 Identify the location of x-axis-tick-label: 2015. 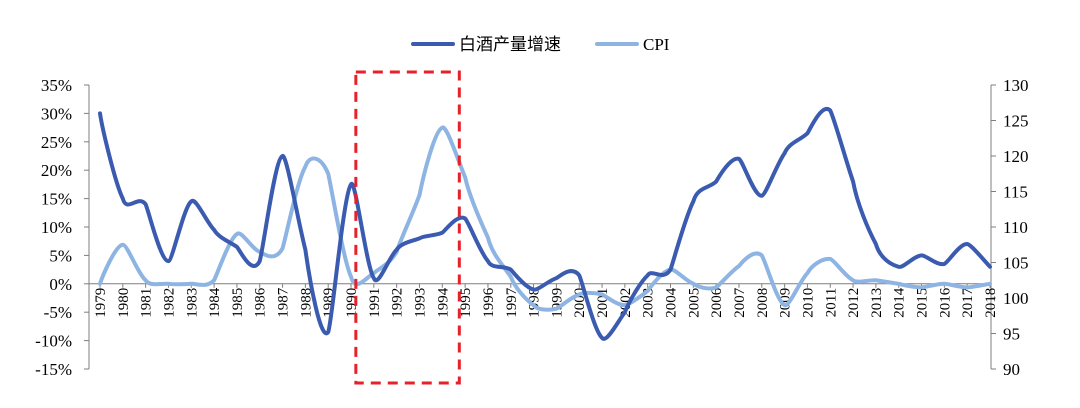
(923, 303).